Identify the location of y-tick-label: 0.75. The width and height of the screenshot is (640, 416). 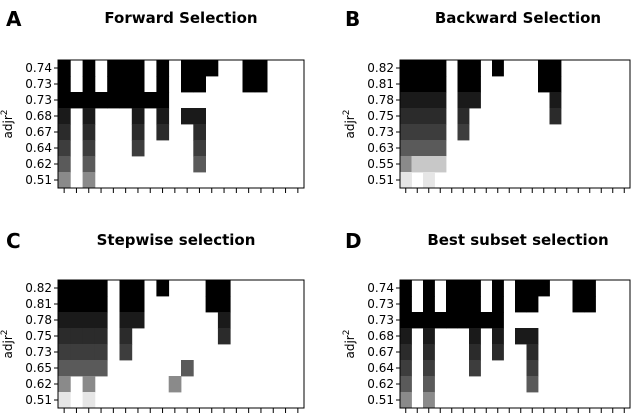
(380, 116).